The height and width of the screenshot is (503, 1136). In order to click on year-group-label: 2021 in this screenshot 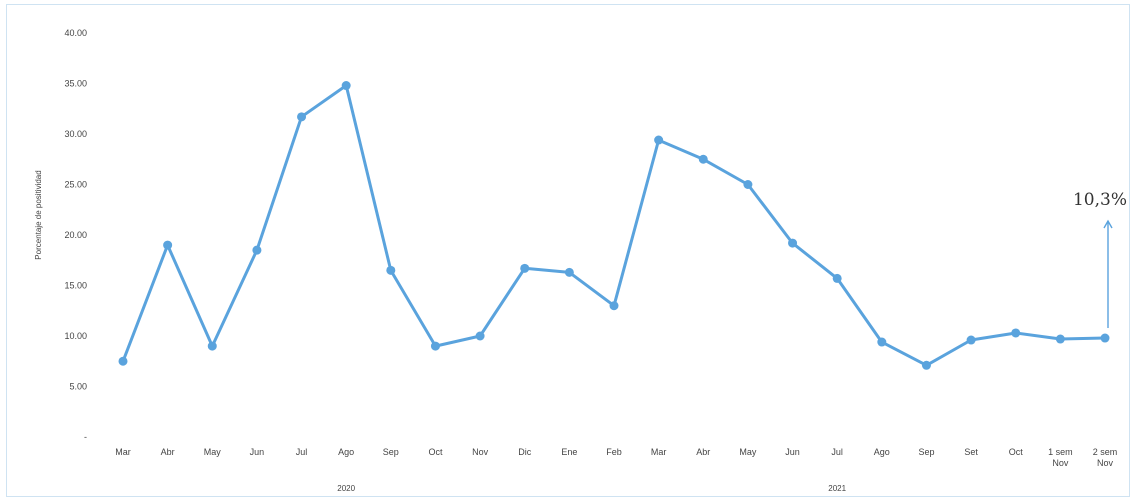, I will do `click(837, 488)`.